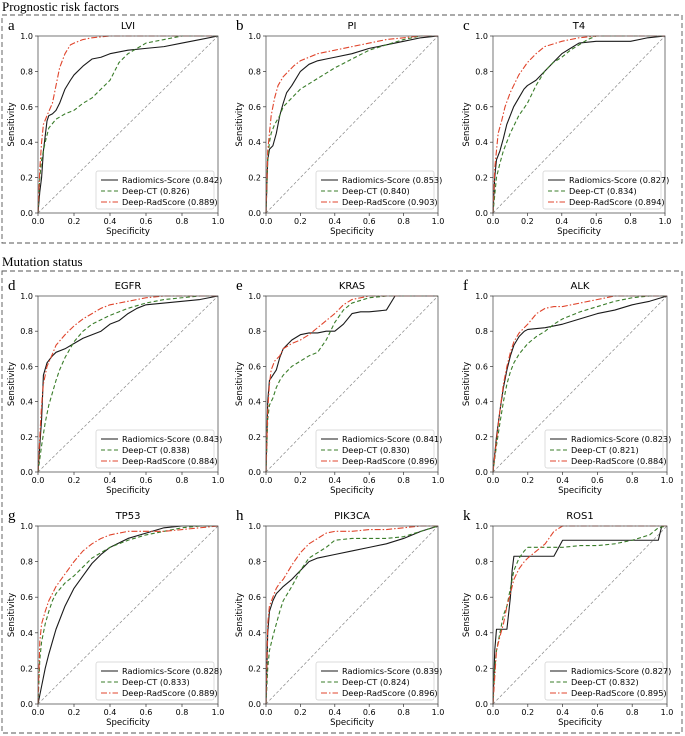  Describe the element at coordinates (390, 202) in the screenshot. I see `legend-entry: Deep-RadScore (0.903)` at that location.